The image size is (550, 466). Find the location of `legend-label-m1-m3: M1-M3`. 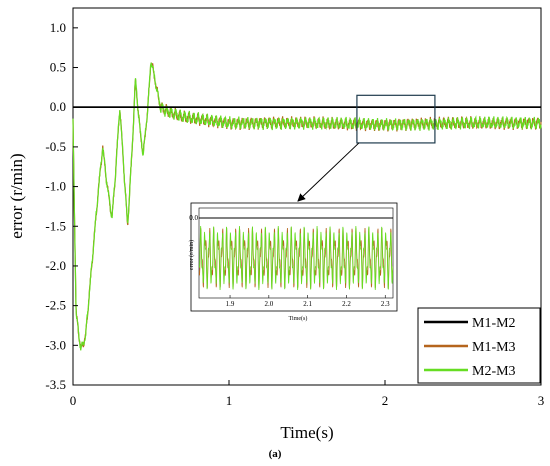

legend-label-m1-m3: M1-M3 is located at coordinates (494, 347).